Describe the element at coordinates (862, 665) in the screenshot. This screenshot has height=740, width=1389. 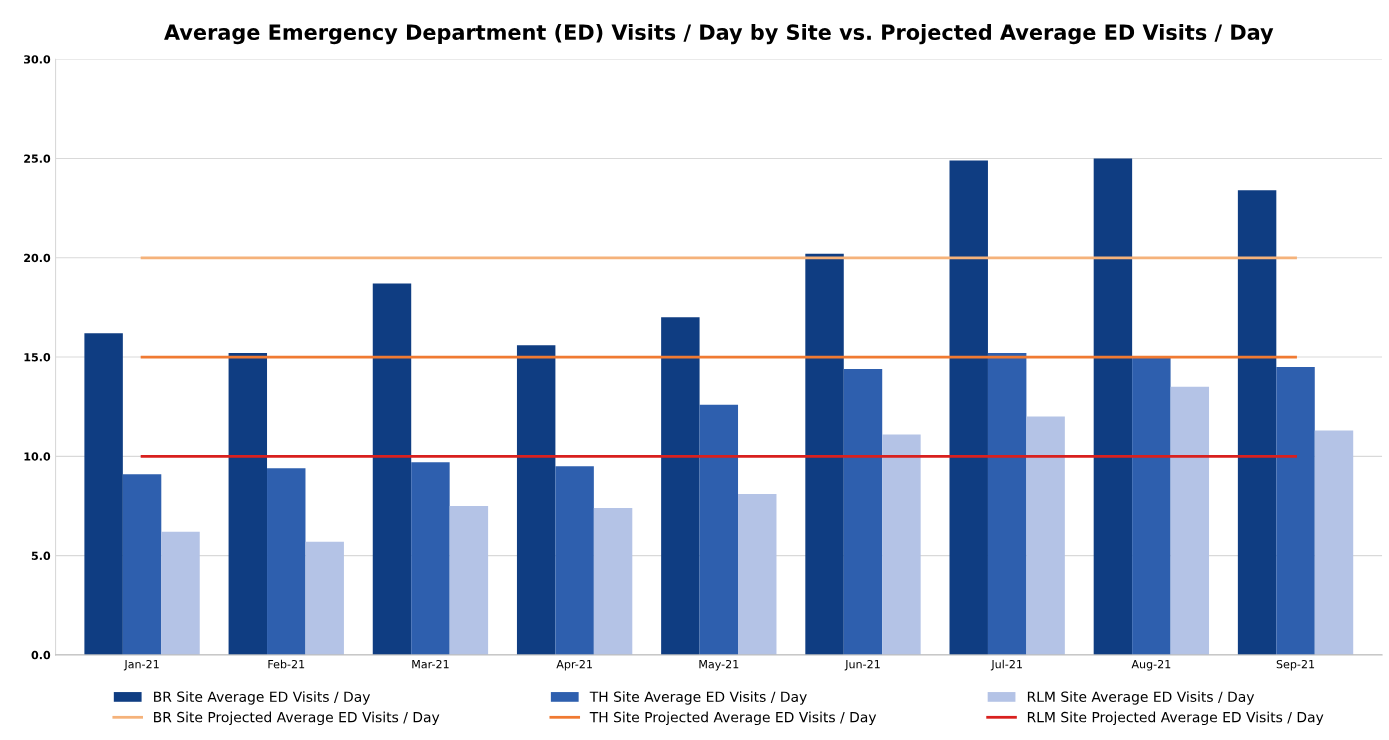
I see `x-tick-label: Jun-21` at that location.